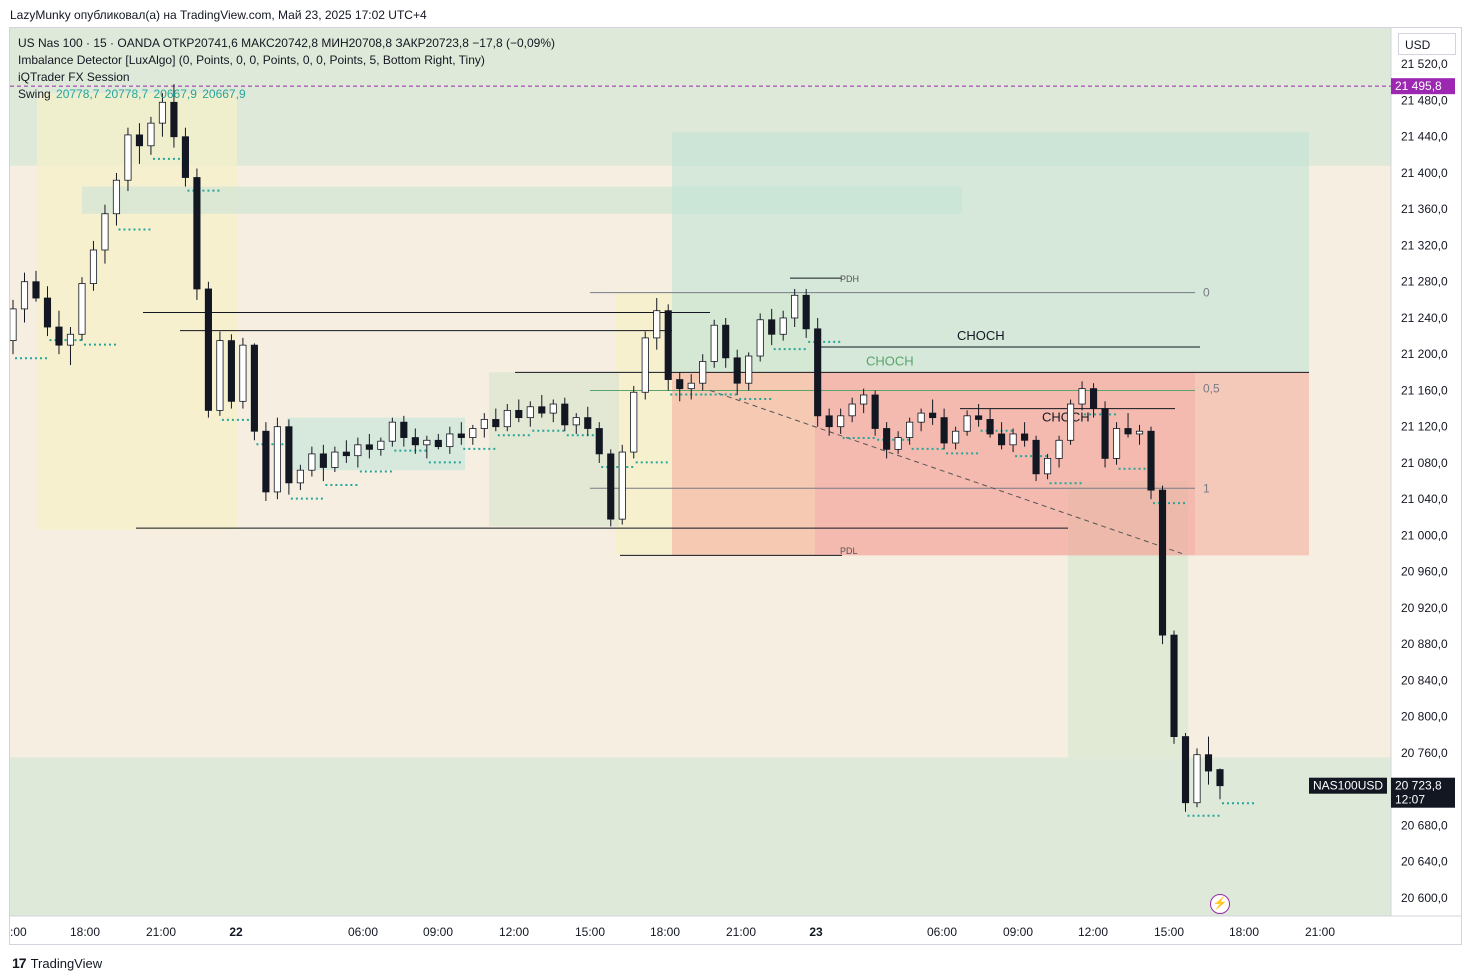  Describe the element at coordinates (1348, 785) in the screenshot. I see `symbol-tag` at that location.